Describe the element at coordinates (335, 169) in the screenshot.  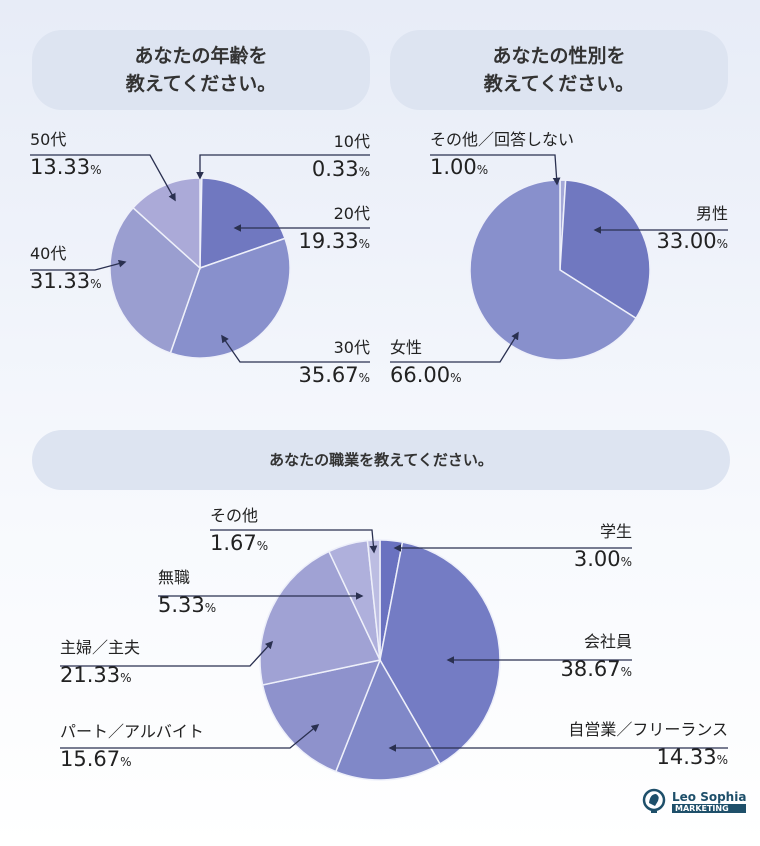
I see `value-label: 0.33` at that location.